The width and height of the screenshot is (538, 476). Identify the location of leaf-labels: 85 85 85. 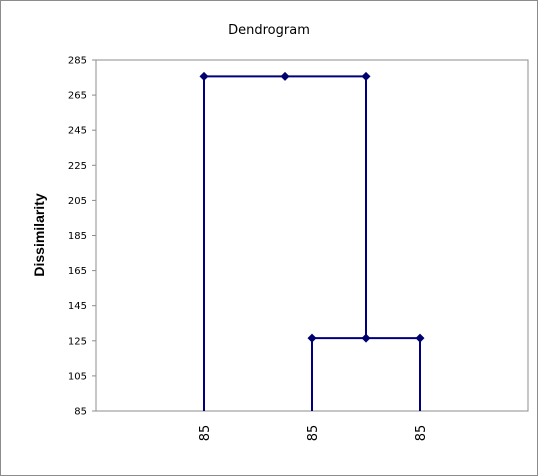
(313, 433).